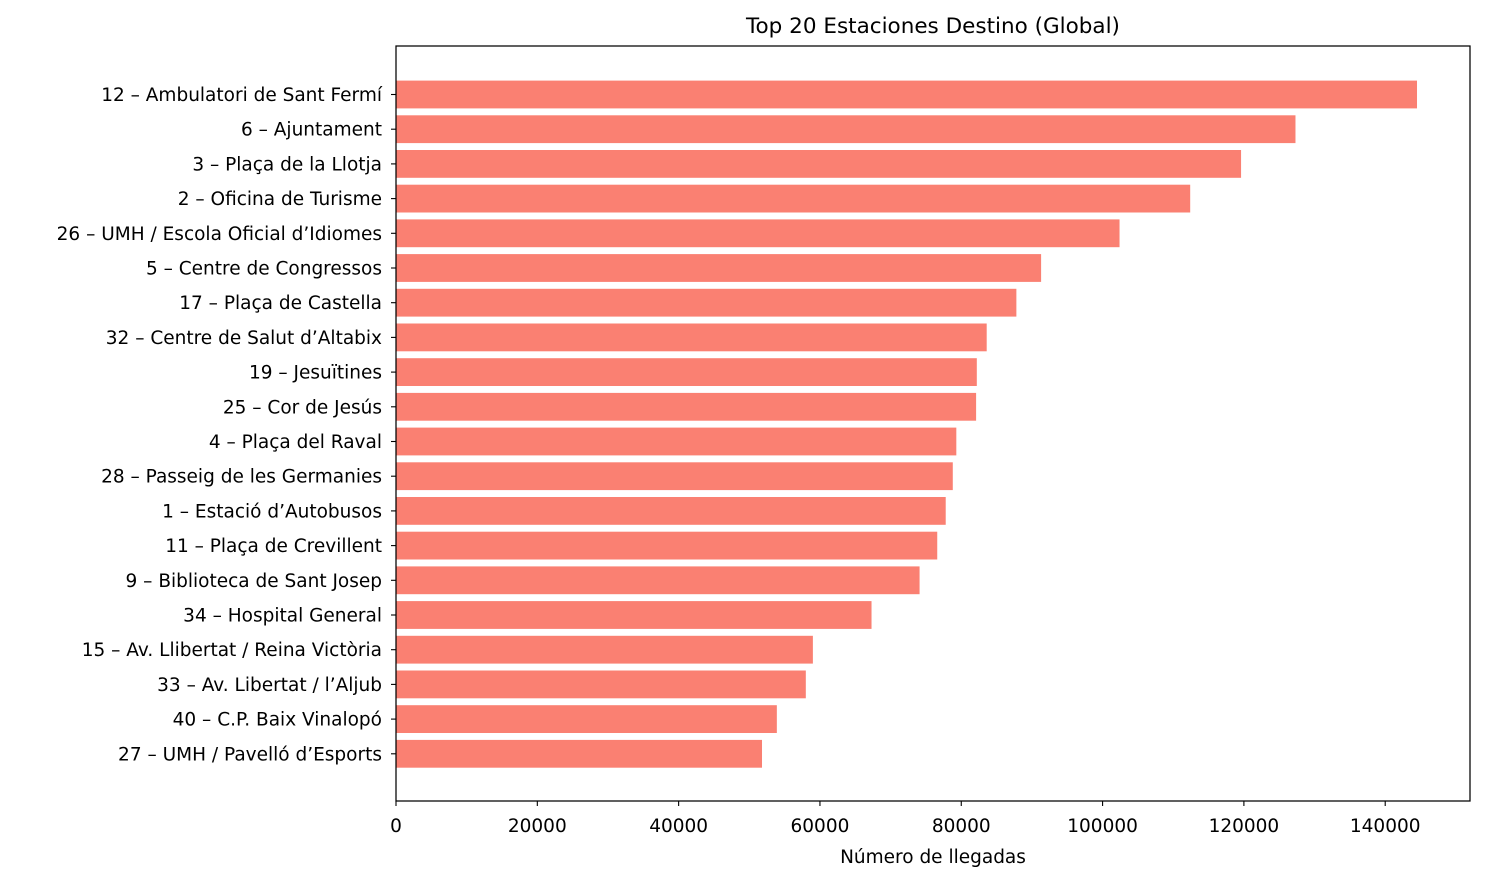  I want to click on category-label: 40 – C.P. Baix Vinalopó, so click(277, 720).